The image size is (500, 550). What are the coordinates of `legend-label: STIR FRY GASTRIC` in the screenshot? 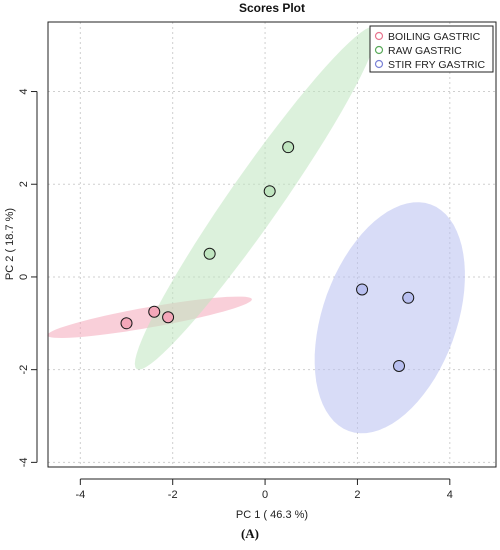 It's located at (436, 65).